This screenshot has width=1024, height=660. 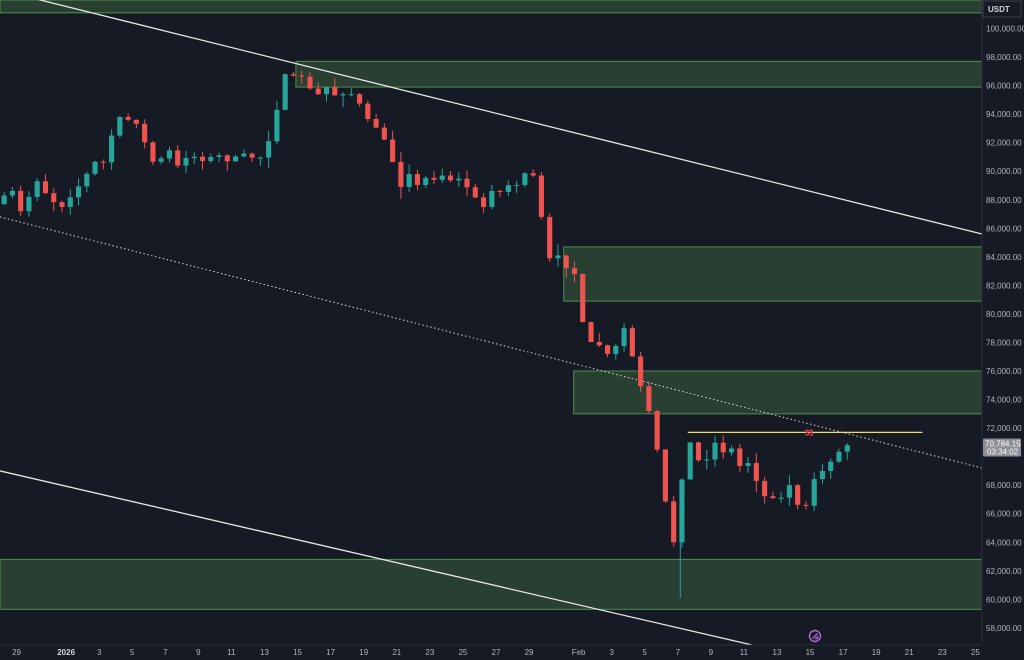 I want to click on price-tick-label: 98,000.00, so click(x=1004, y=57).